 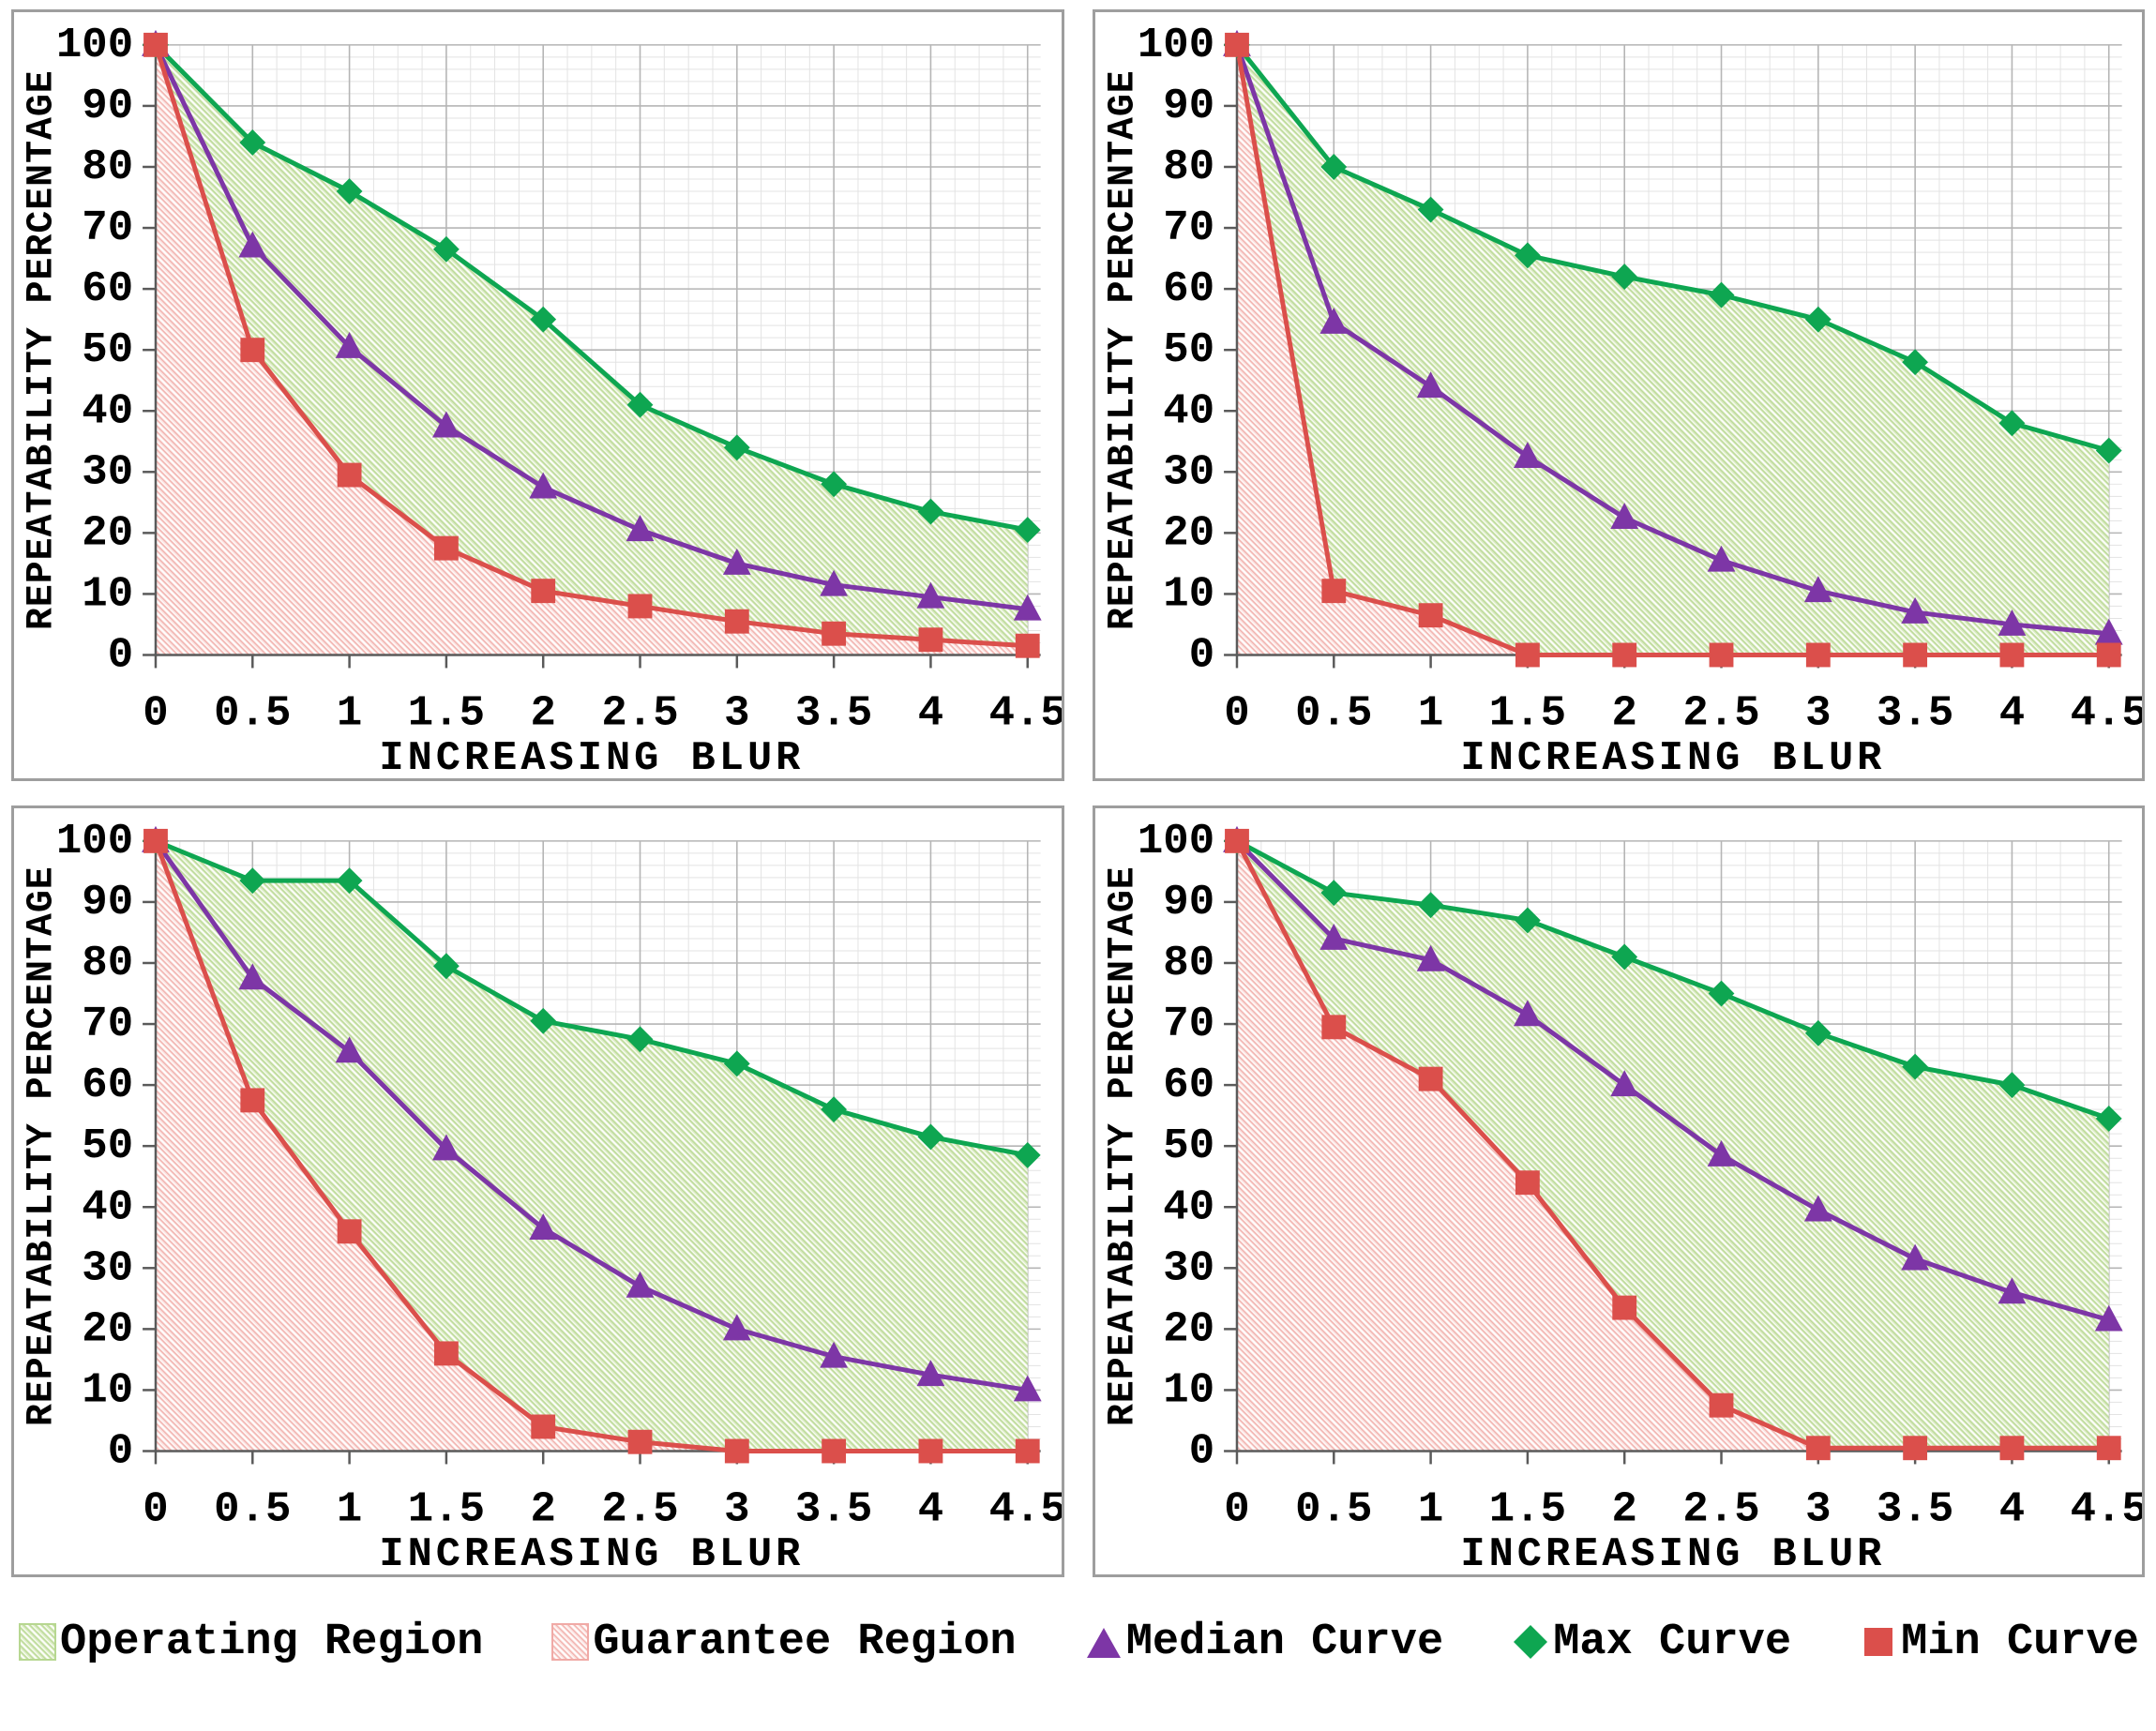 I want to click on legend-label: Median Curve, so click(x=1284, y=1642).